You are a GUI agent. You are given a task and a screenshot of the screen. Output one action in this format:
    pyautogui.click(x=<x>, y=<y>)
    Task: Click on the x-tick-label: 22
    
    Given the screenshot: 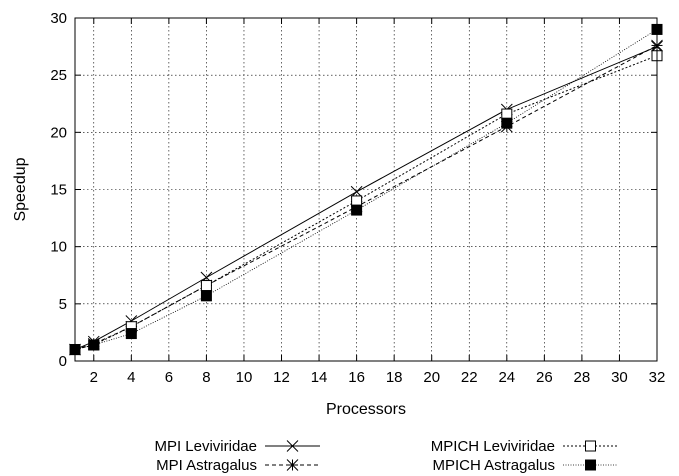 What is the action you would take?
    pyautogui.click(x=469, y=377)
    